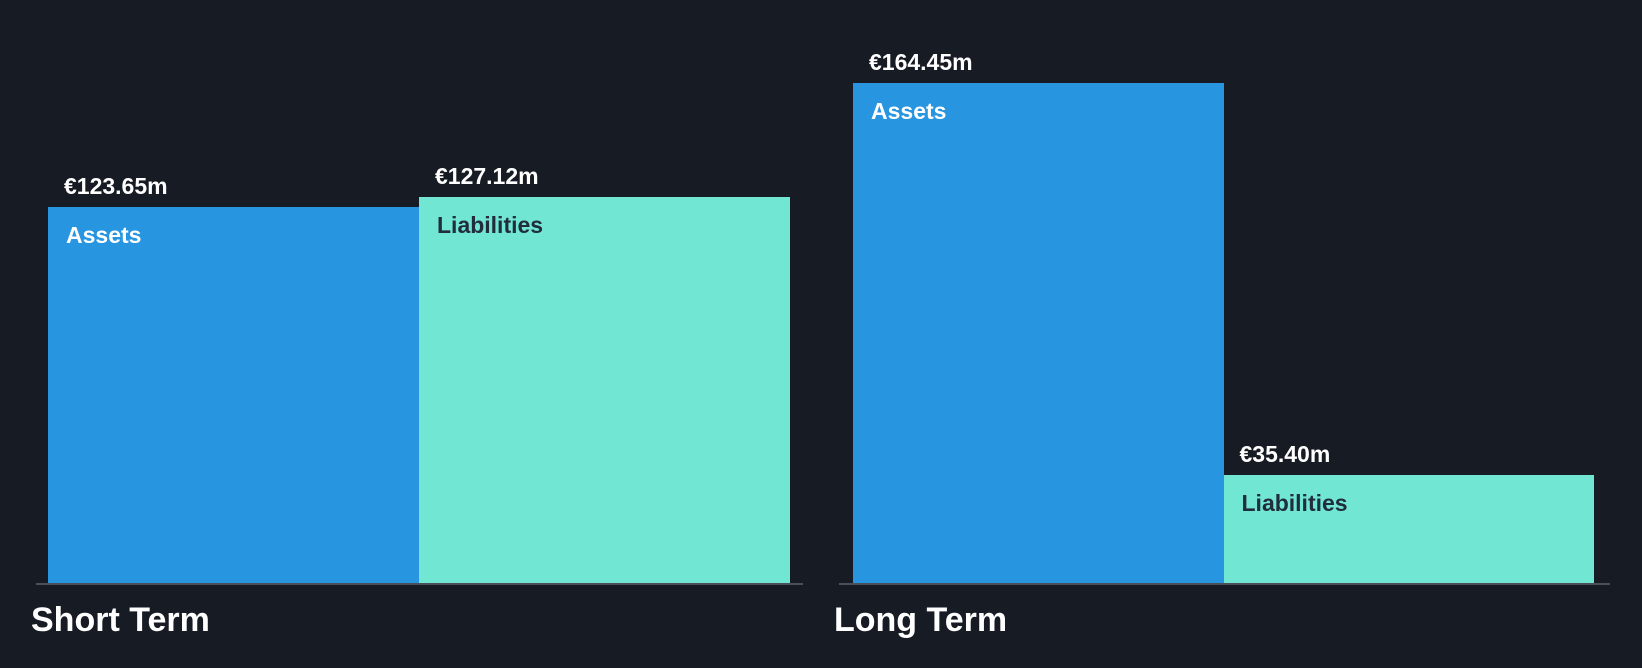  What do you see at coordinates (104, 235) in the screenshot?
I see `bar-name-assets-short-term: Assets` at bounding box center [104, 235].